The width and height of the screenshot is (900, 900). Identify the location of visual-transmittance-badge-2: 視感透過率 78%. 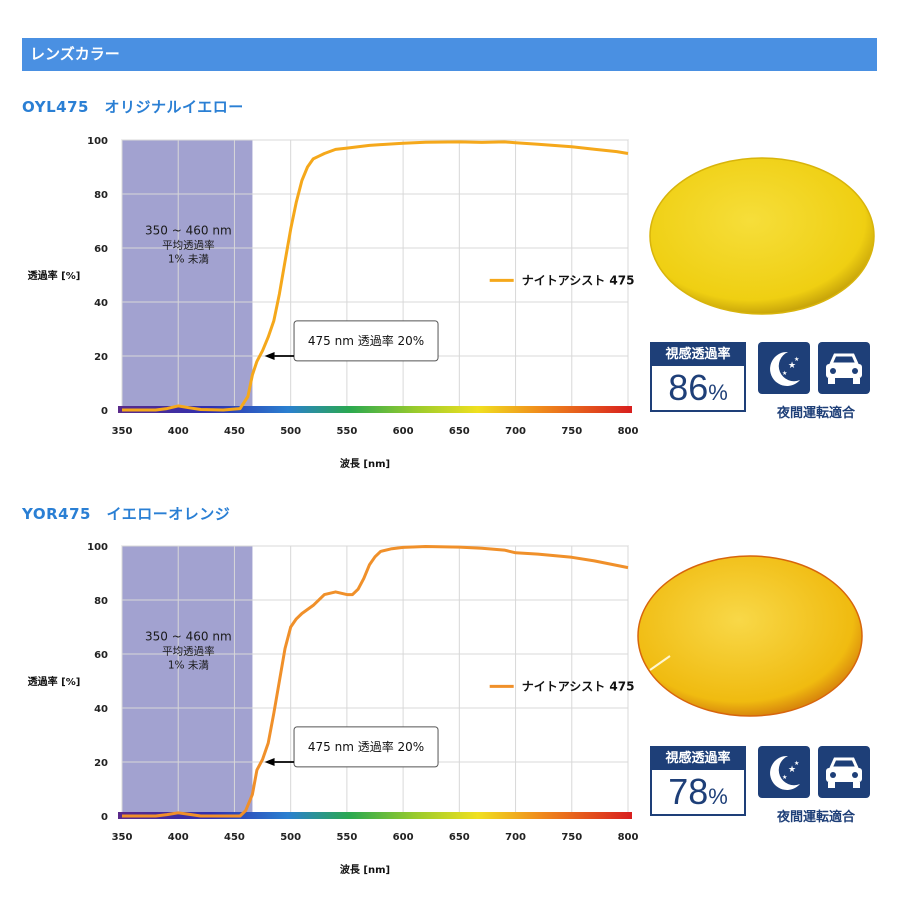
(698, 781).